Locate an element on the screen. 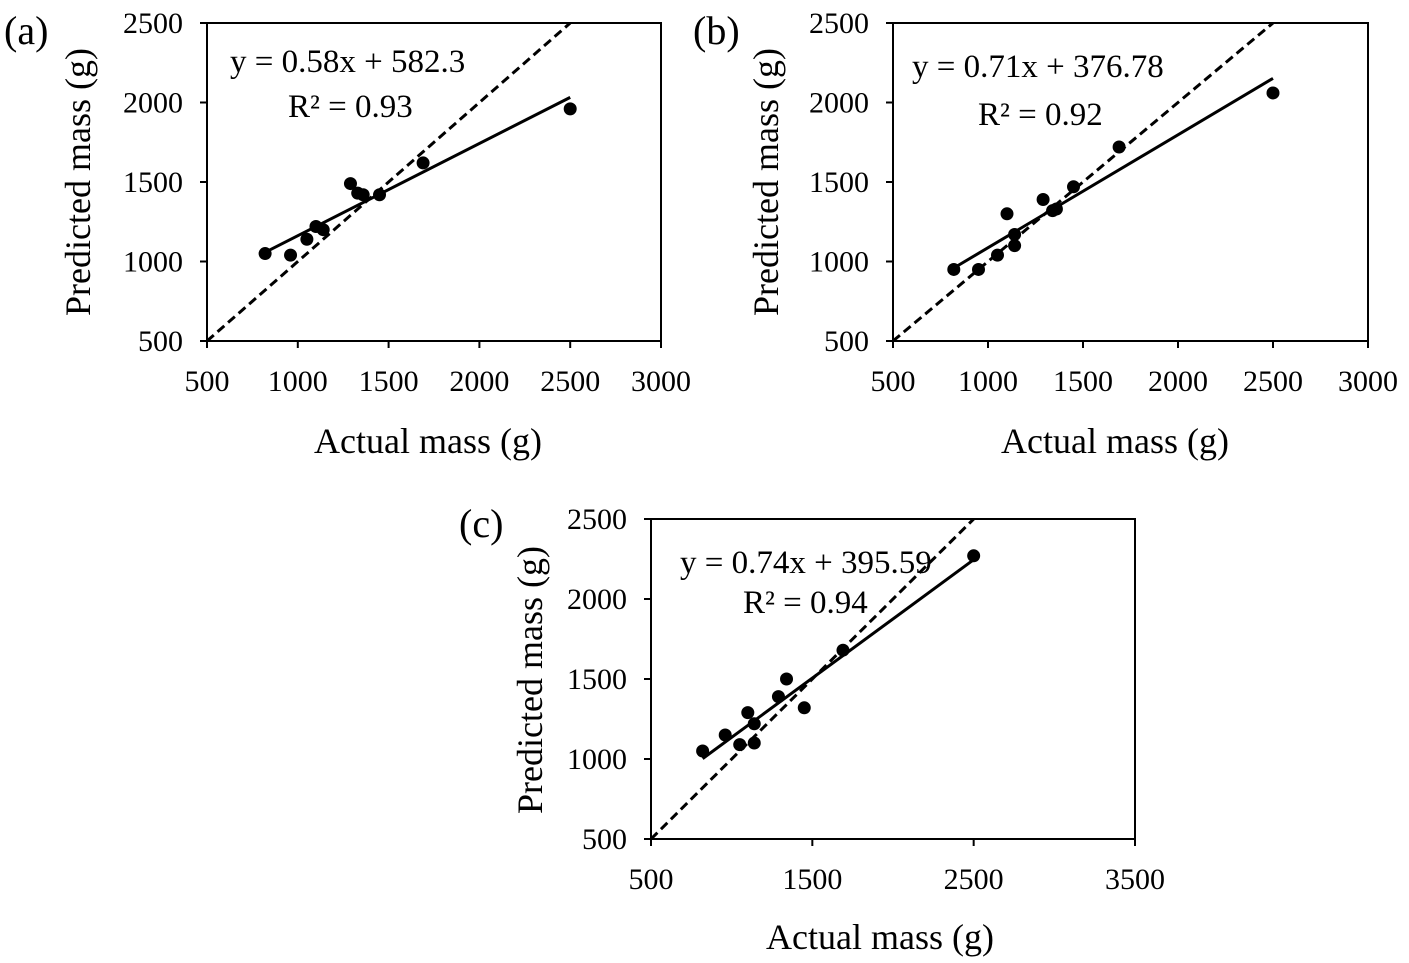 Image resolution: width=1409 pixels, height=963 pixels. r-squared-label: R² = 0.92 is located at coordinates (1040, 115).